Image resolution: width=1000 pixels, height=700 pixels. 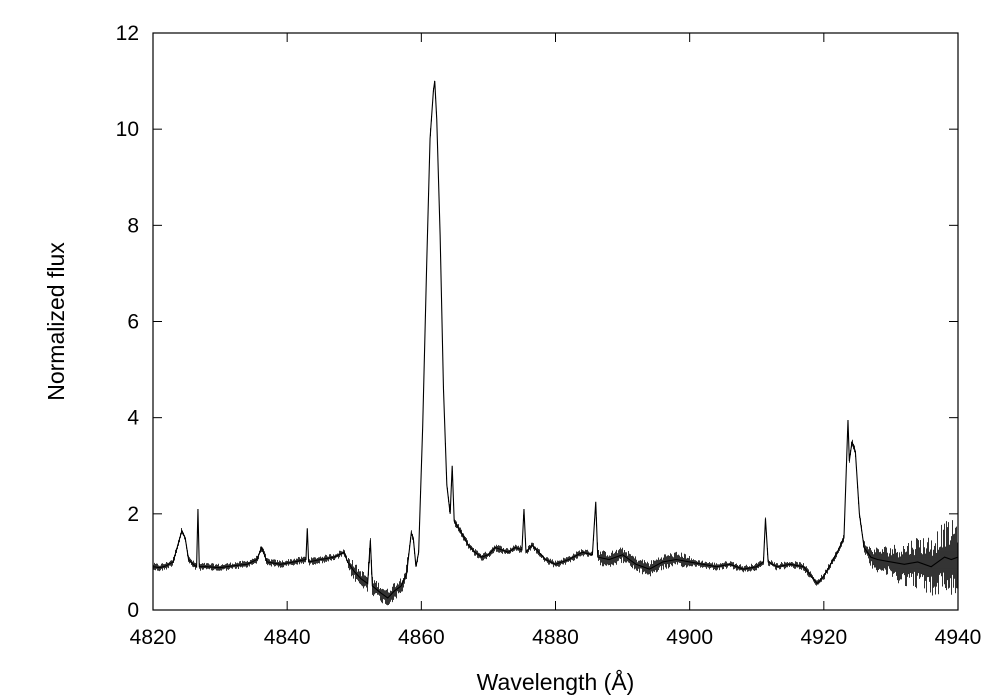 I want to click on y-tick-label: 6, so click(x=133, y=322).